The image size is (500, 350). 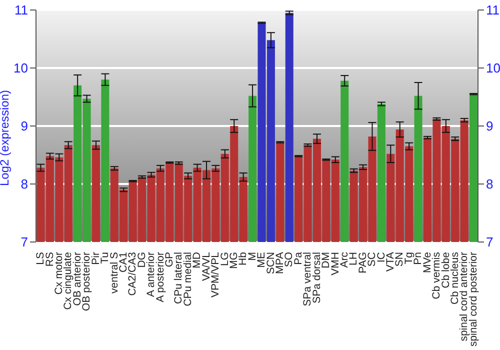 What do you see at coordinates (21, 68) in the screenshot?
I see `y-tick-label: 10` at bounding box center [21, 68].